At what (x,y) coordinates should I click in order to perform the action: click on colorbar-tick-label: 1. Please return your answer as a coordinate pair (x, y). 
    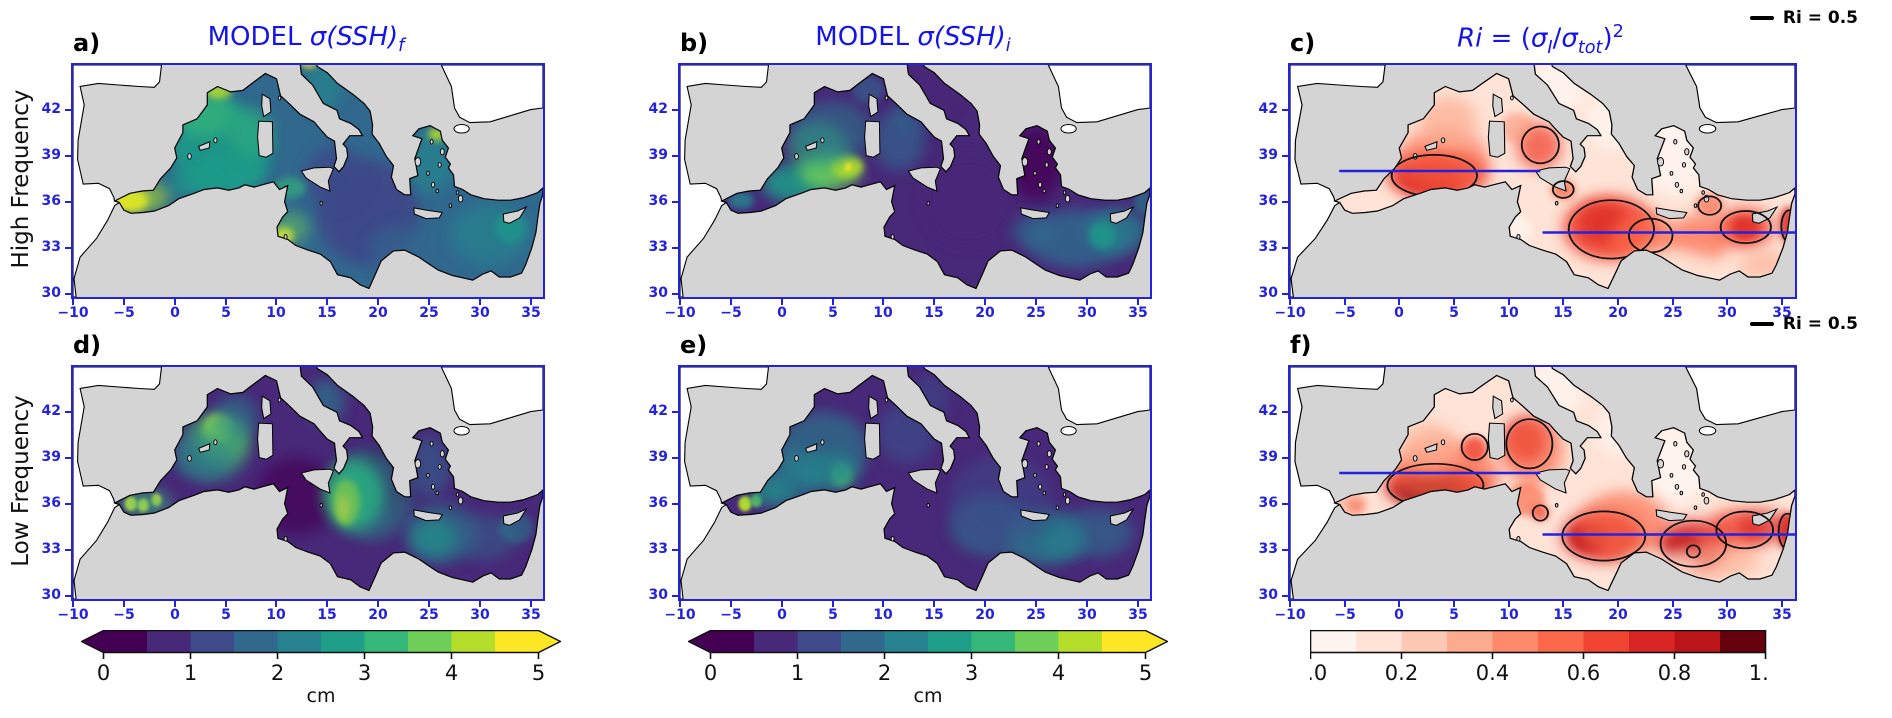
    Looking at the image, I should click on (190, 673).